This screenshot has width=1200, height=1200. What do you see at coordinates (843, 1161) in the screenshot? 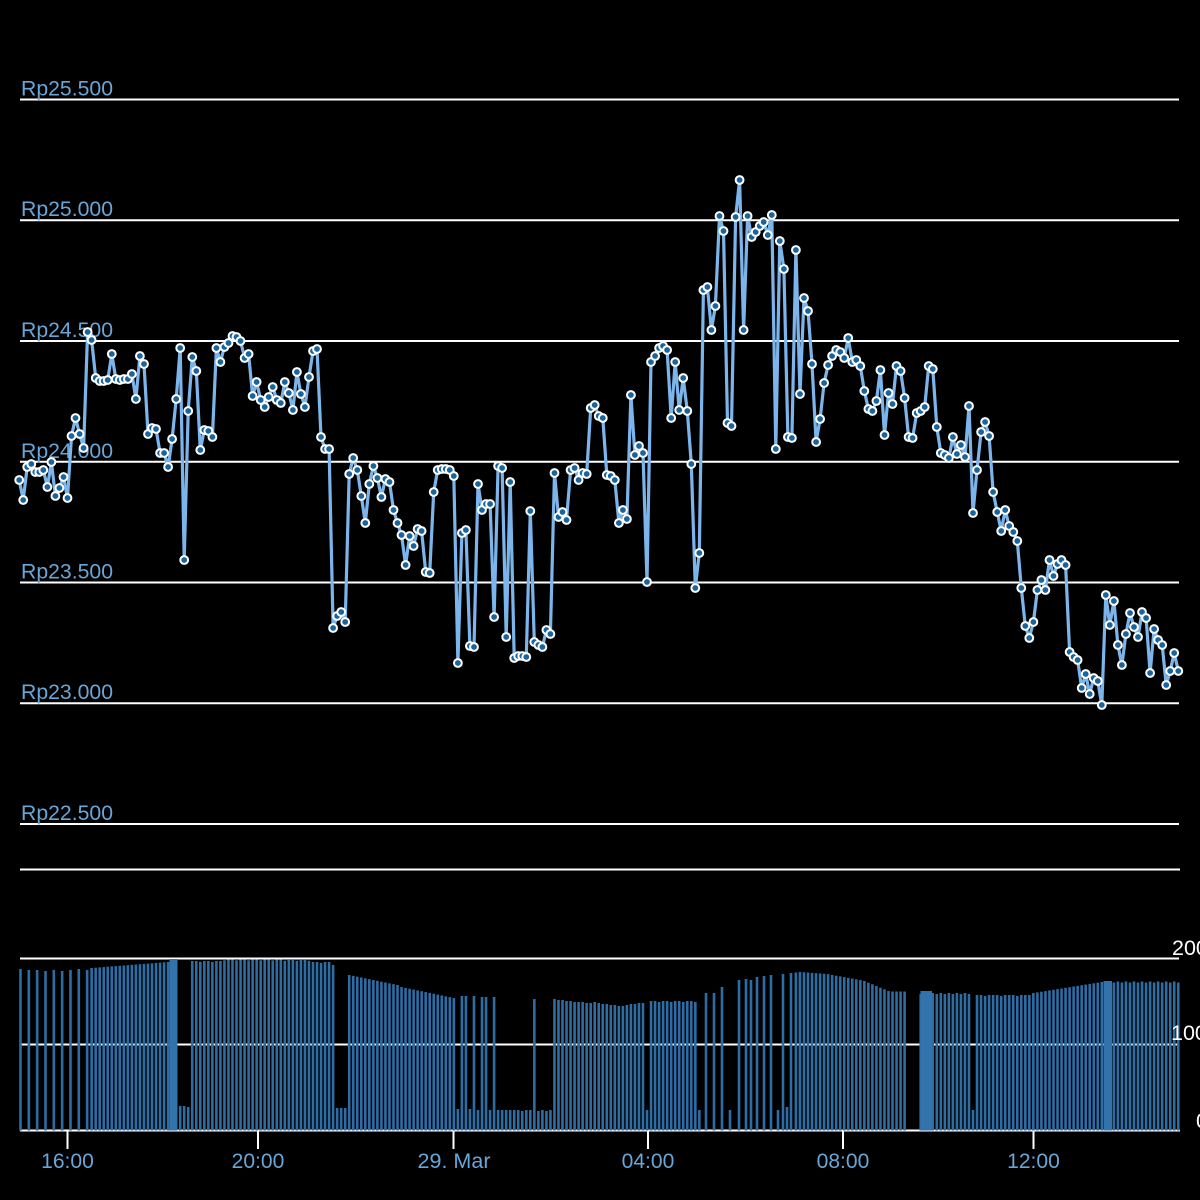
I see `svg-text: 08:00` at bounding box center [843, 1161].